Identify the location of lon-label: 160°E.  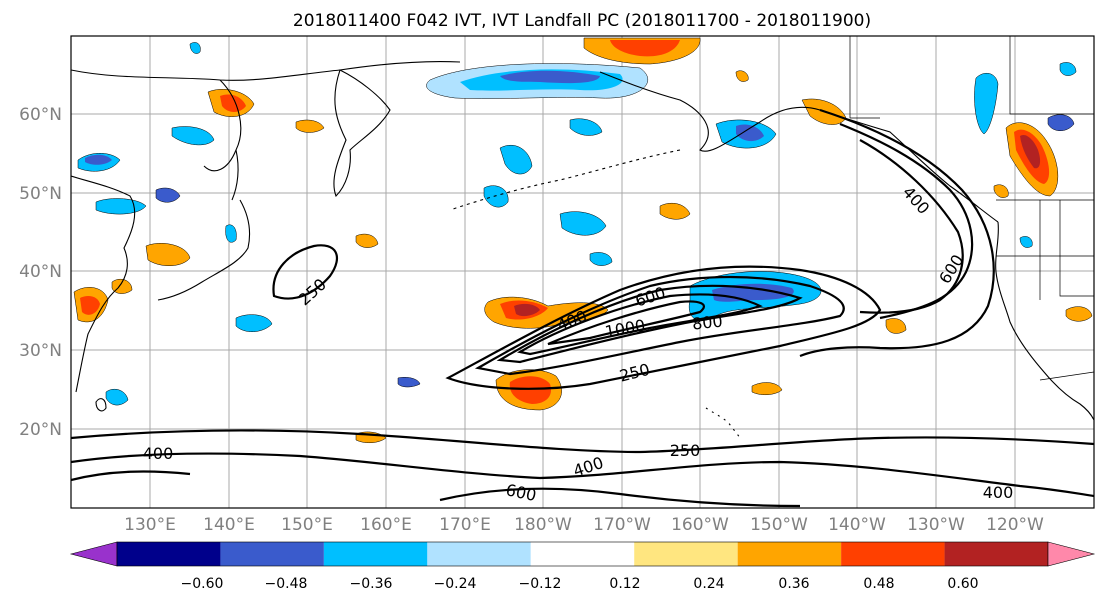
(386, 525).